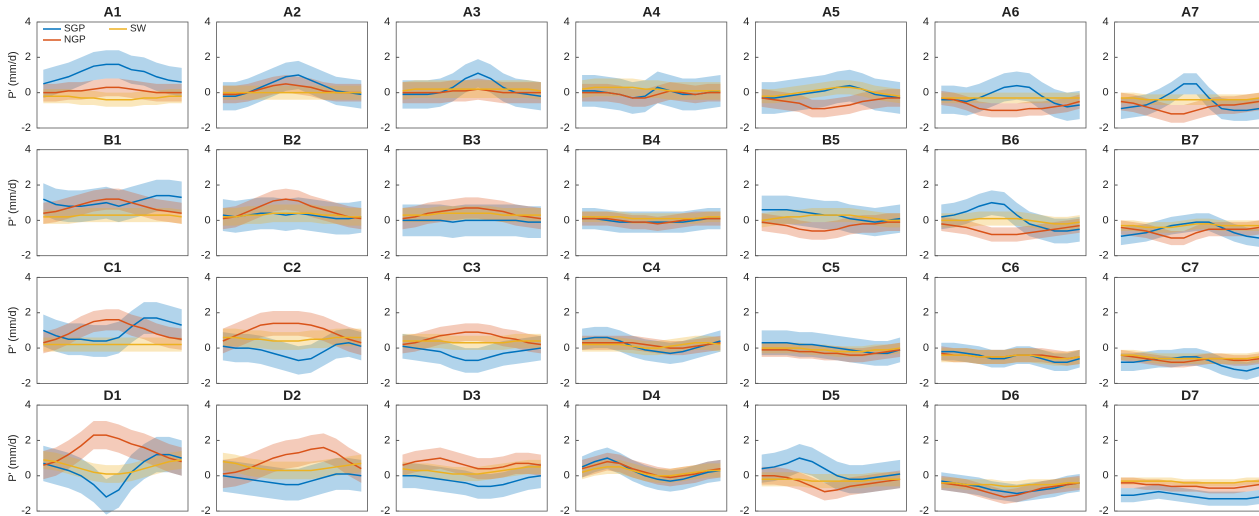 The width and height of the screenshot is (1259, 516). Describe the element at coordinates (1011, 12) in the screenshot. I see `panel-title: A6` at that location.